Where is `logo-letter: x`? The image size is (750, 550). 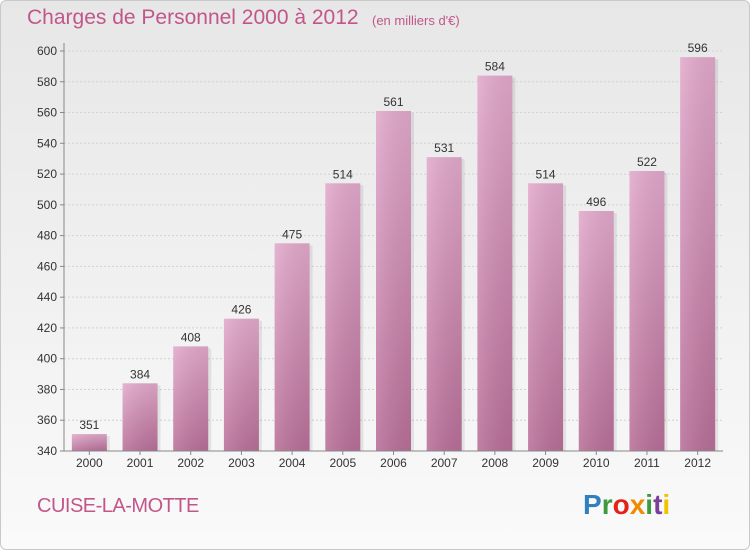
logo-letter: x is located at coordinates (637, 504).